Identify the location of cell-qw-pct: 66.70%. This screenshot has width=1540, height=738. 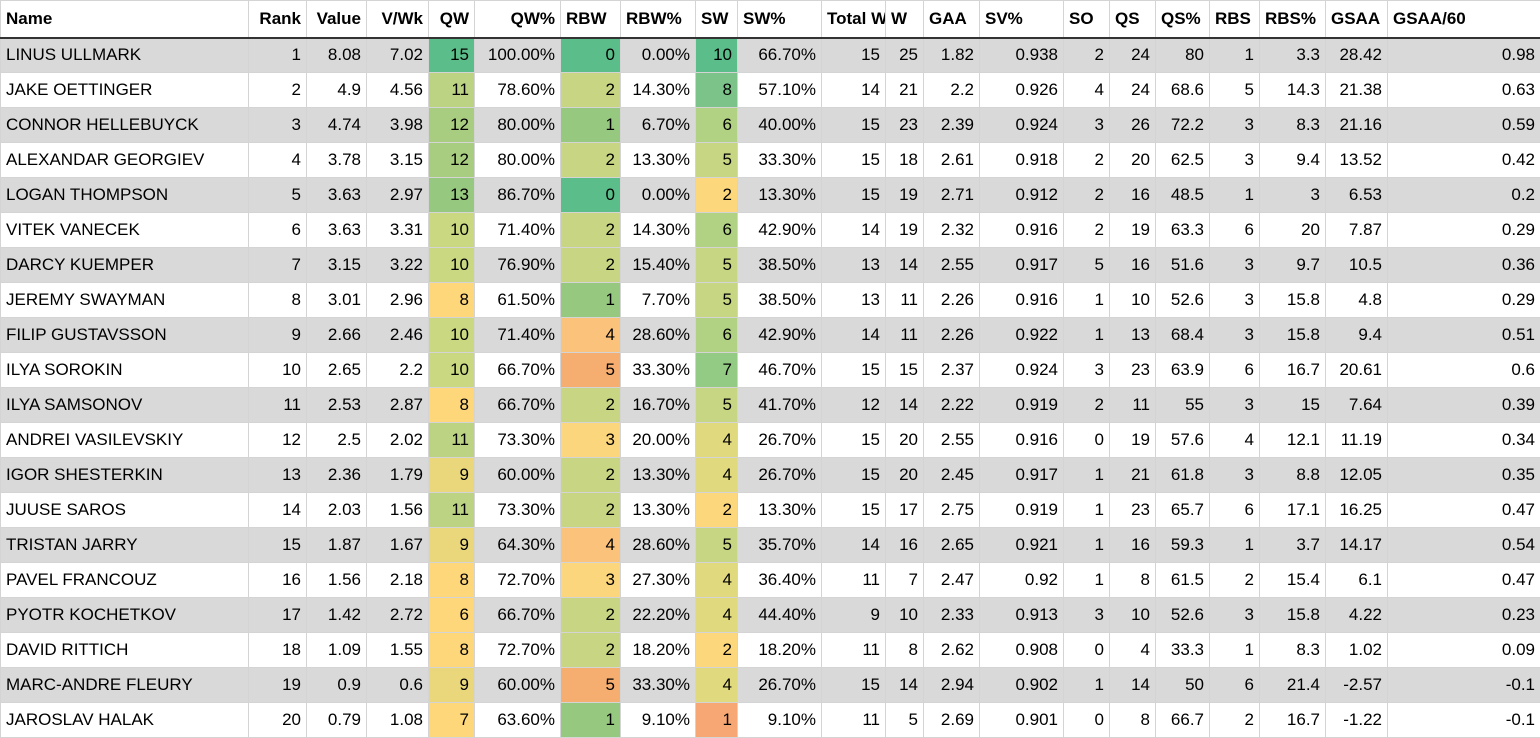
(517, 615).